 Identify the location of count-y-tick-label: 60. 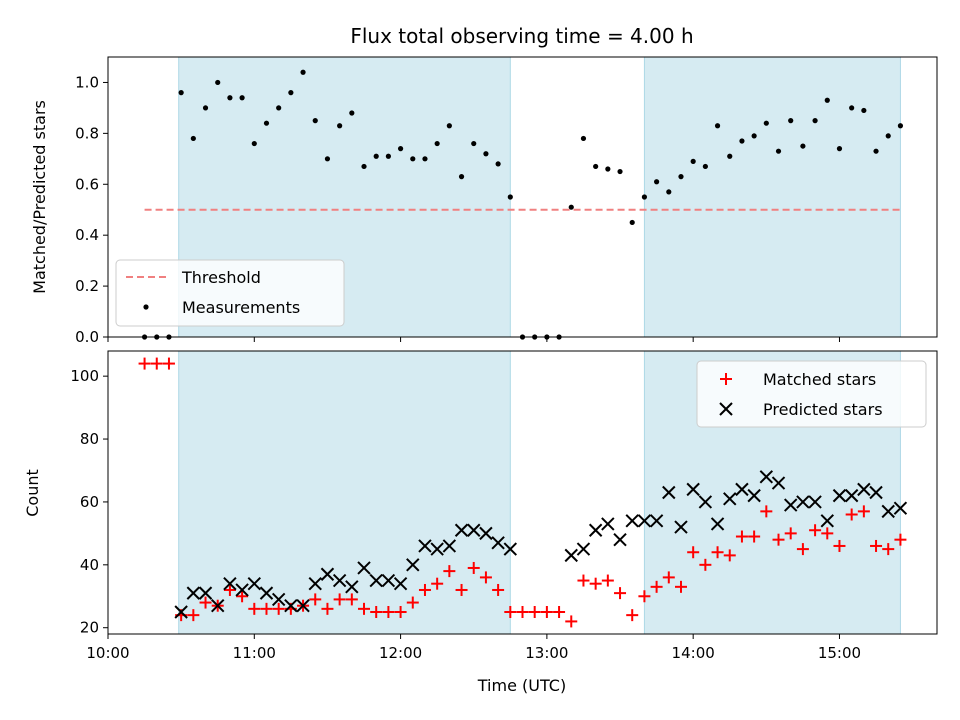
(89, 502).